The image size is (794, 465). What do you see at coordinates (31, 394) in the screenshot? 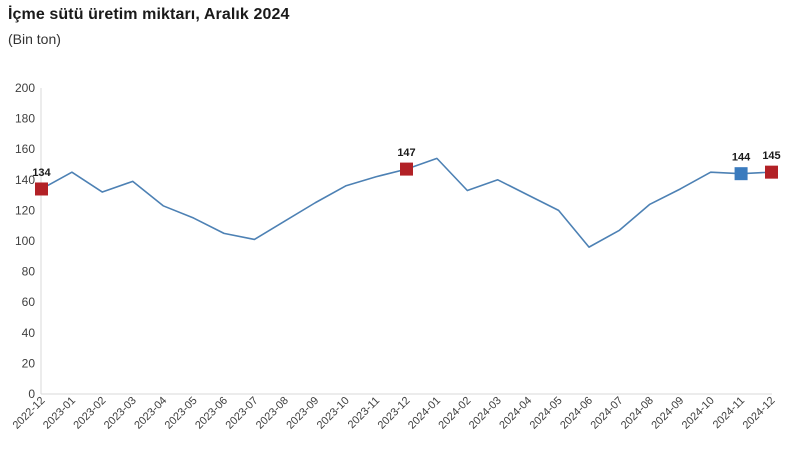
I see `y-tick-label-0: 0` at bounding box center [31, 394].